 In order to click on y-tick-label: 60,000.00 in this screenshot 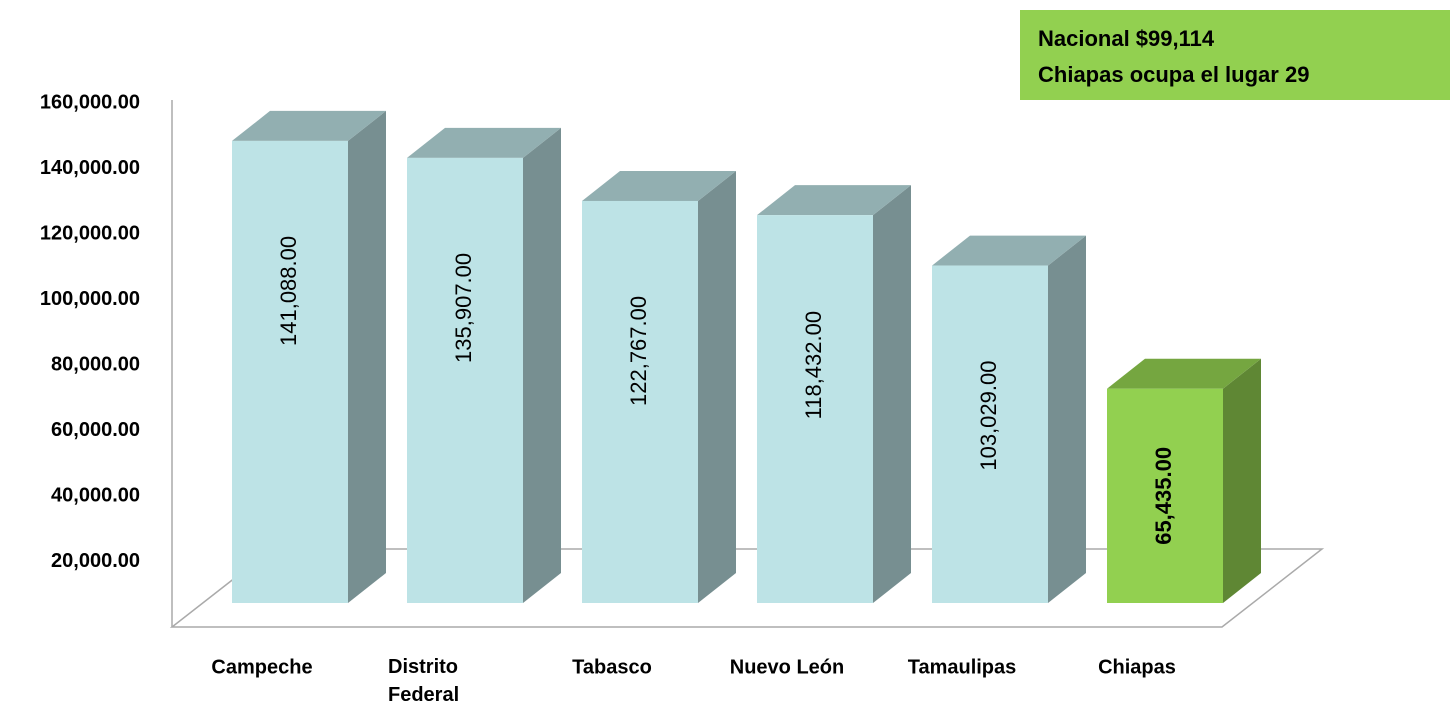, I will do `click(95, 430)`.